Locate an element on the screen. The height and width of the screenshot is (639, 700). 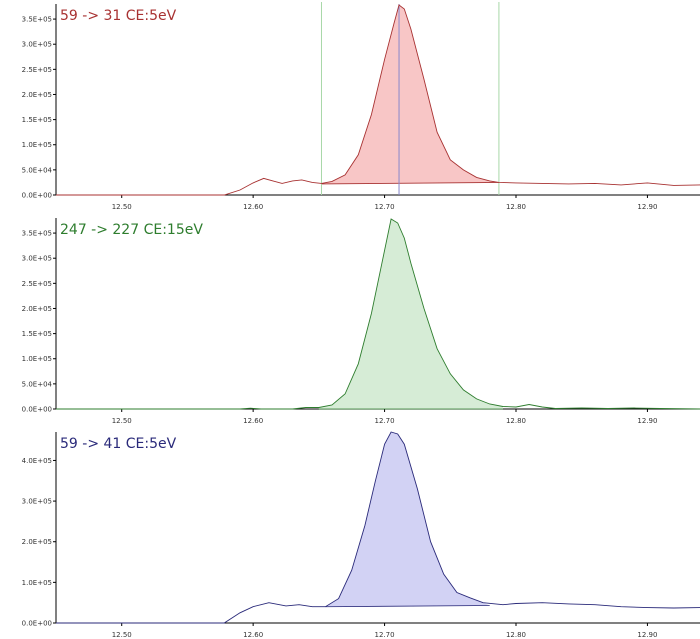
panel-title: 247 -> 227 CE:15eV is located at coordinates (131, 230).